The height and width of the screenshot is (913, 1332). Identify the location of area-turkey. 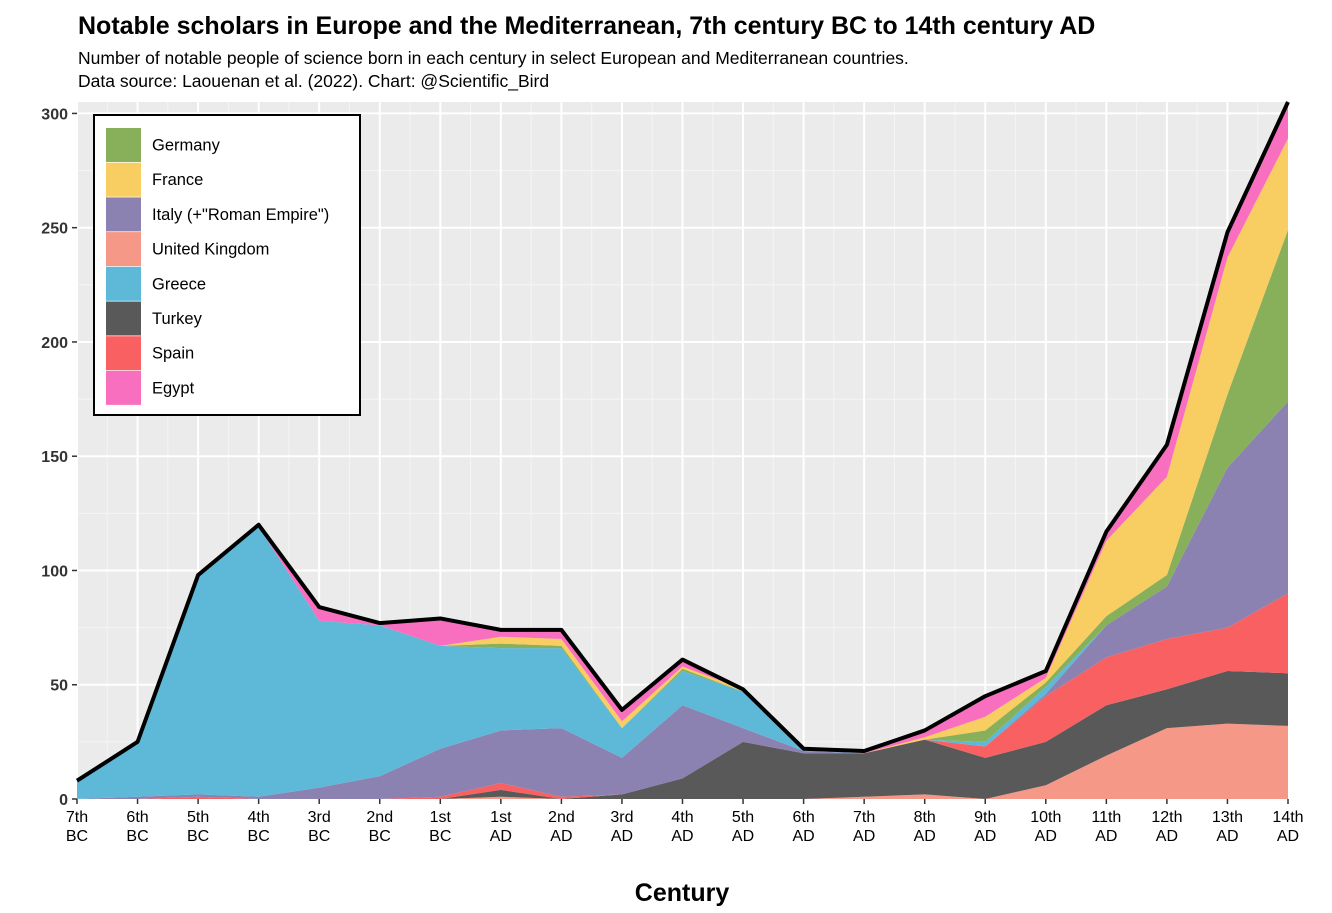
(682, 735).